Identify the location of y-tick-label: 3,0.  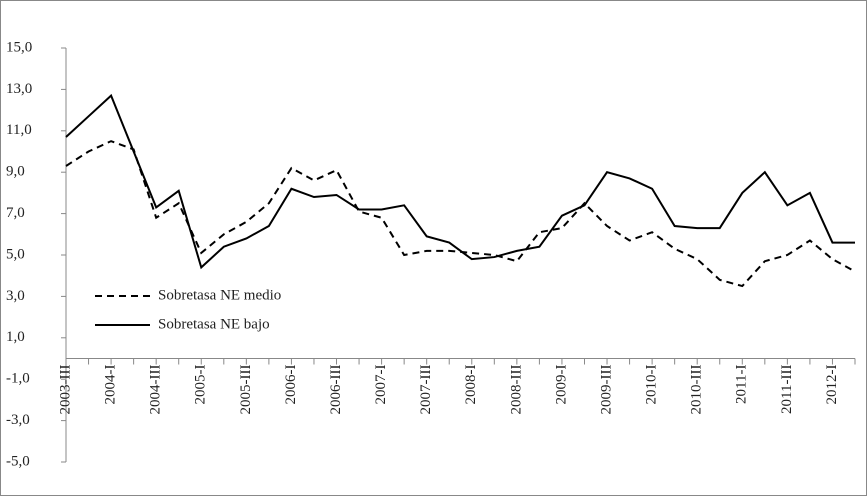
(15, 296).